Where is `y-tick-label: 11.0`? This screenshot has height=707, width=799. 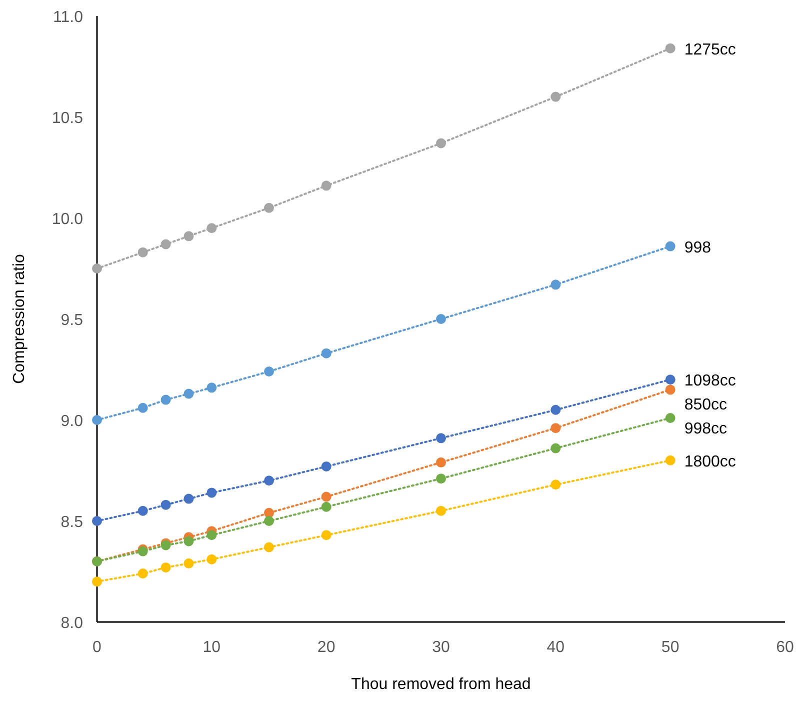
y-tick-label: 11.0 is located at coordinates (68, 17).